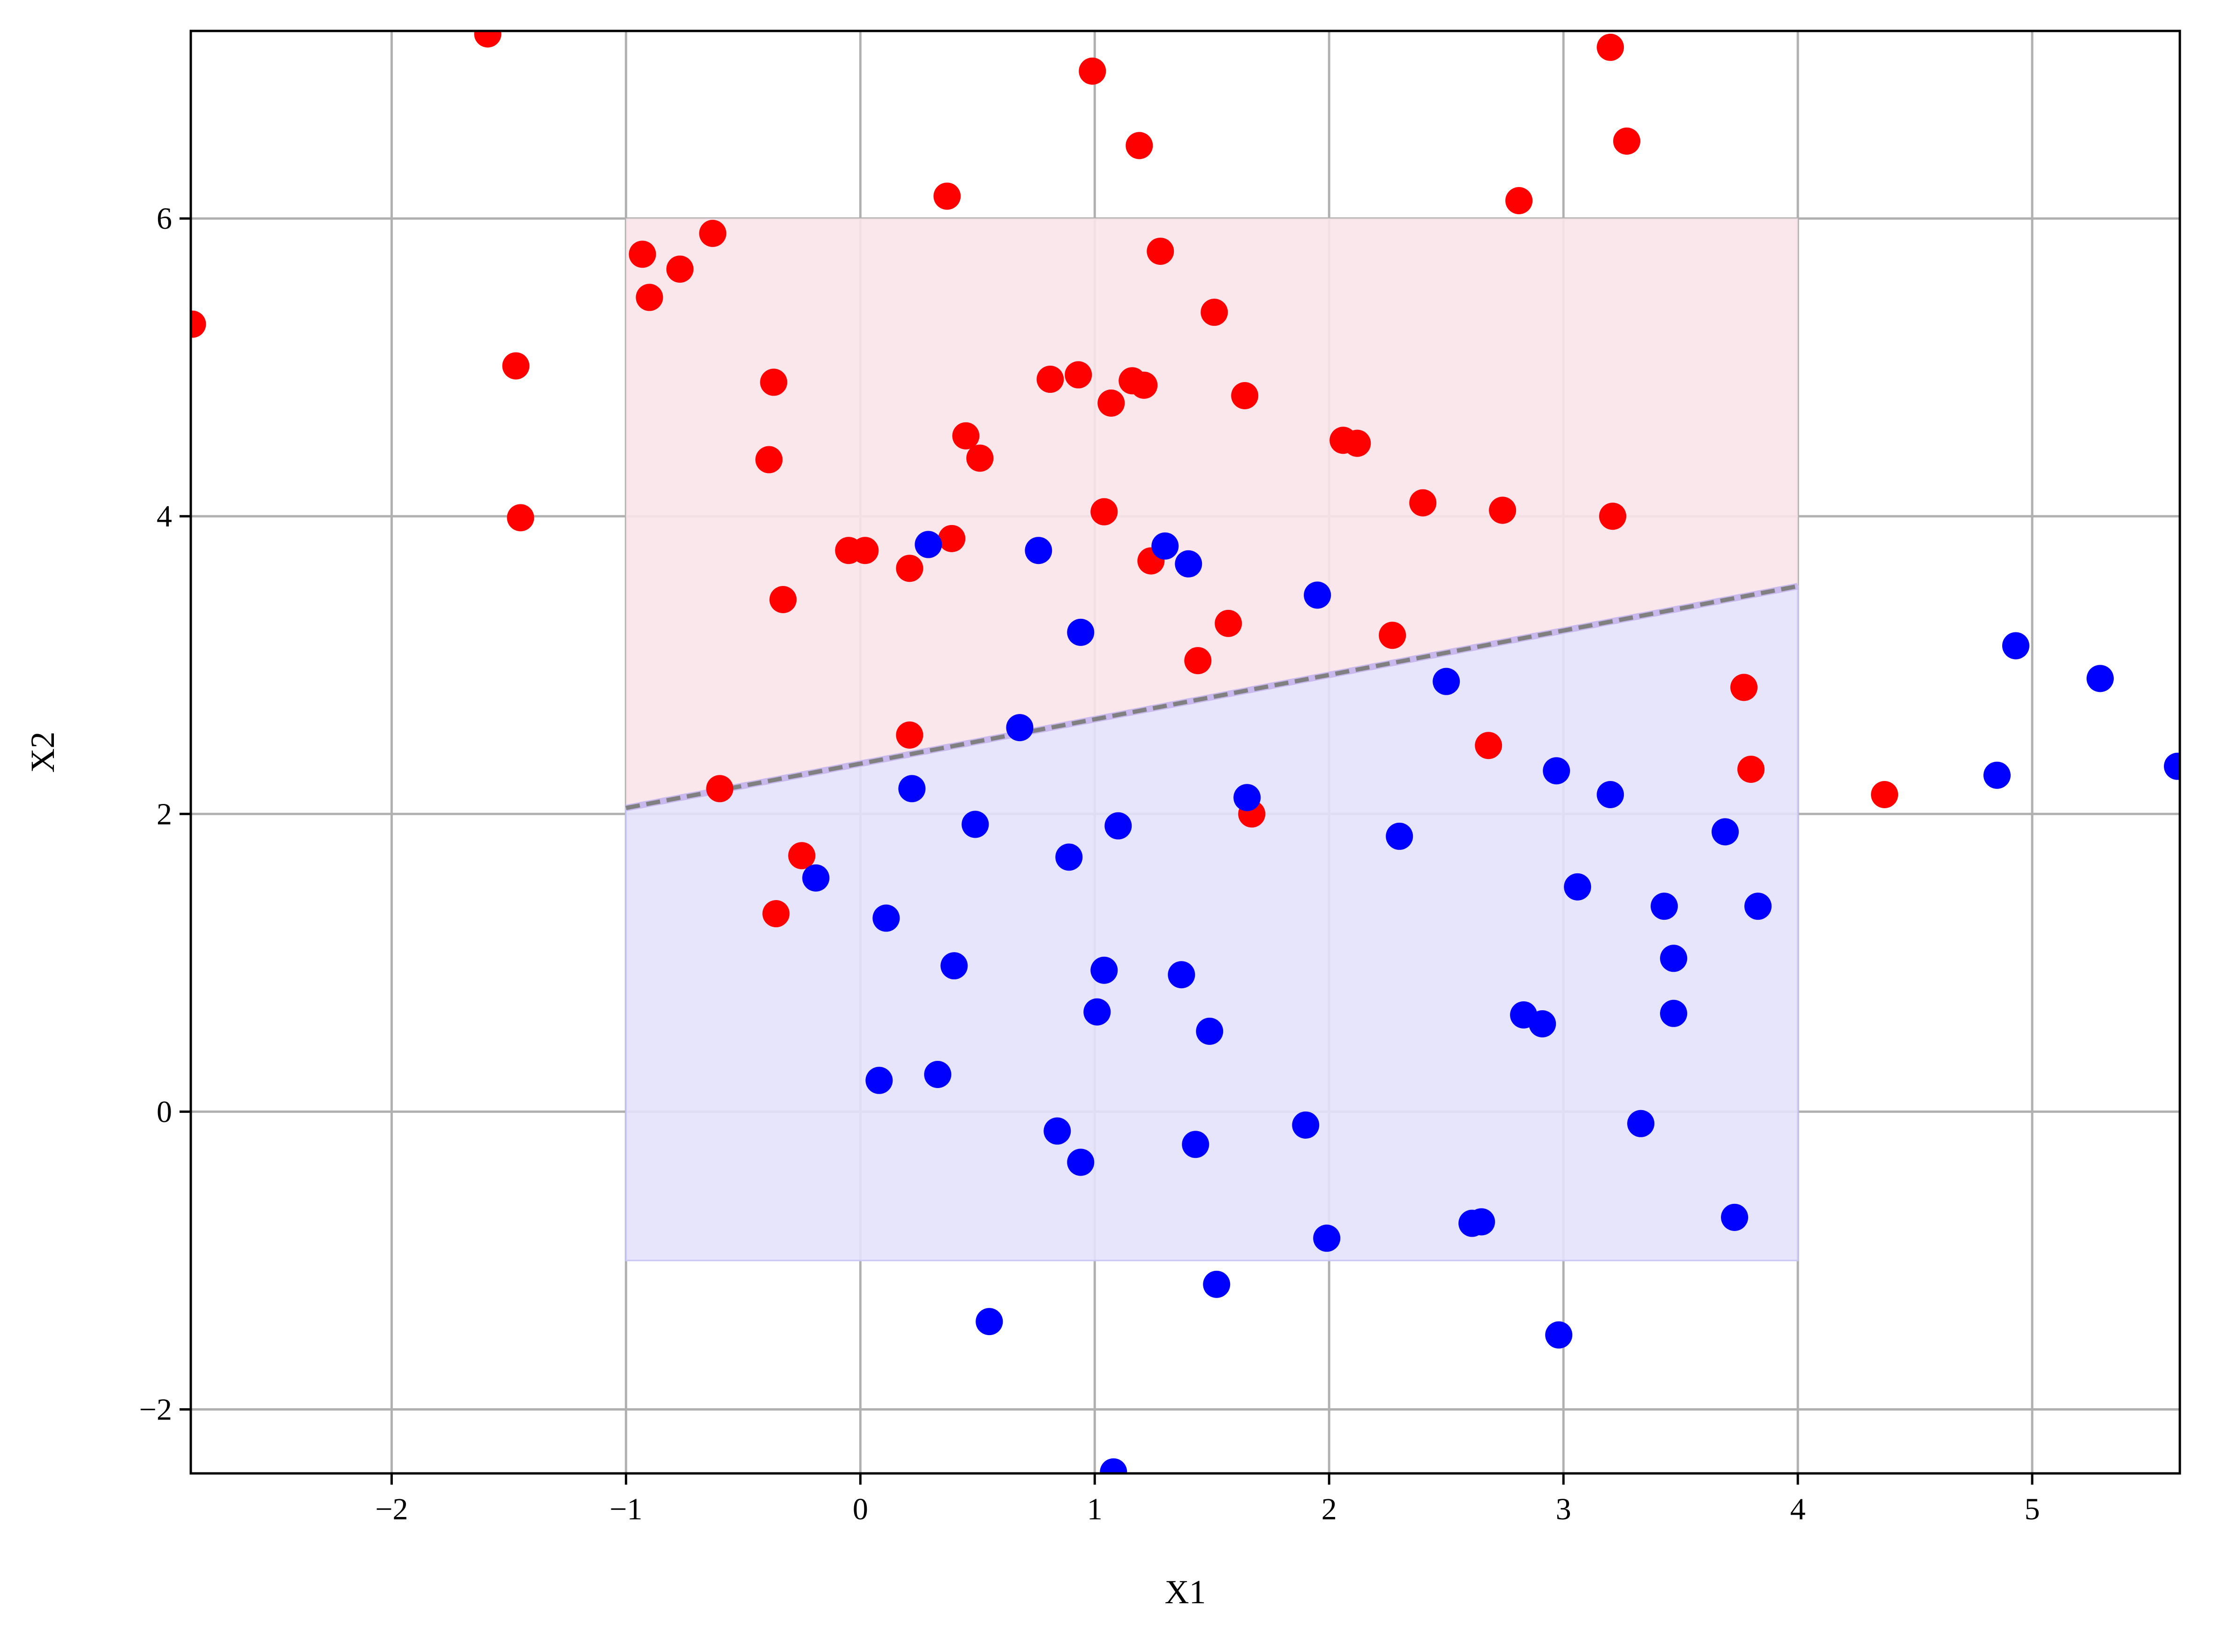  Describe the element at coordinates (1095, 1509) in the screenshot. I see `x-tick-label: 1` at that location.